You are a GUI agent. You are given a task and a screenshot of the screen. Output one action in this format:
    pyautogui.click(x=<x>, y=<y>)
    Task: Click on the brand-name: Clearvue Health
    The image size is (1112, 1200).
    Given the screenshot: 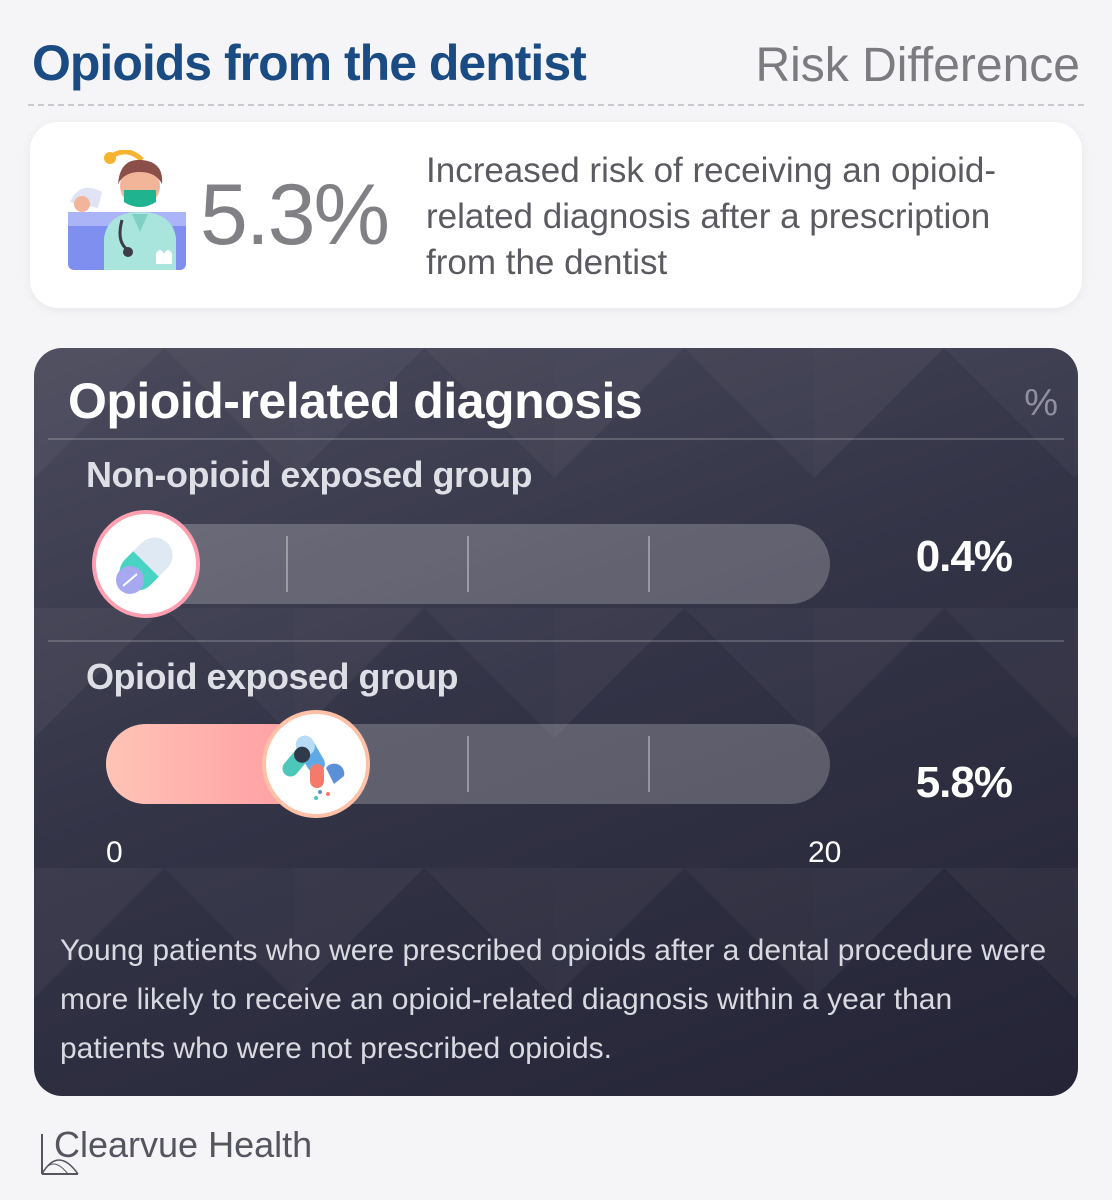 What is the action you would take?
    pyautogui.click(x=183, y=1144)
    